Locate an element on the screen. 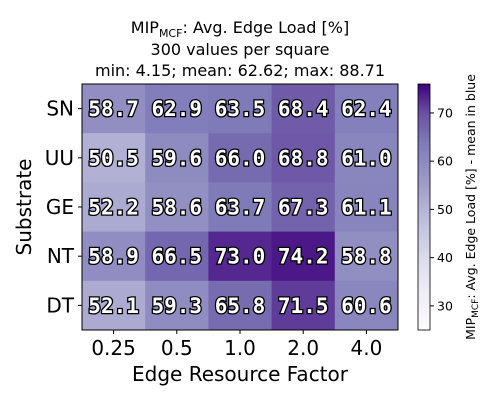  heatmap-cell-value: 68.4 is located at coordinates (303, 109).